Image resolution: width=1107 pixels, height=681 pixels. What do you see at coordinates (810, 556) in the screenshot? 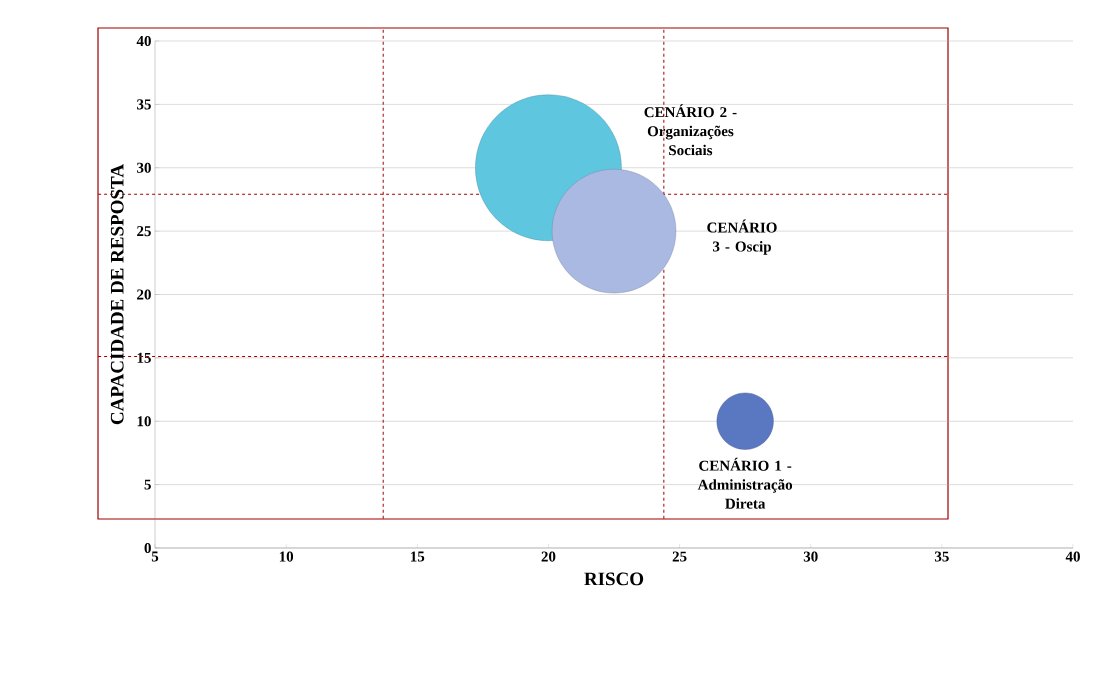
I see `x-tick-label: 30` at bounding box center [810, 556].